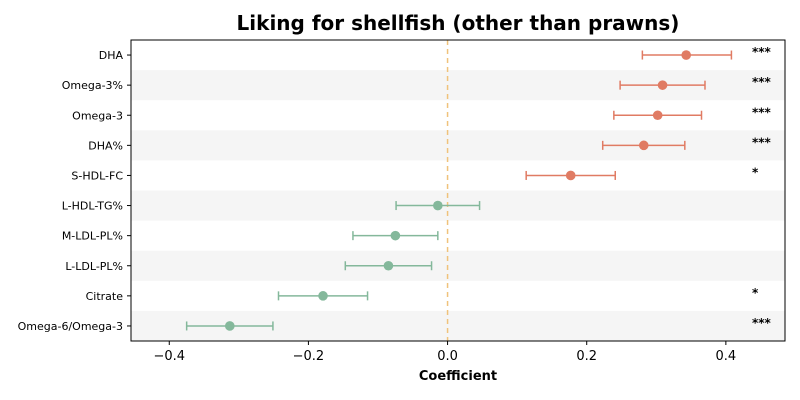 This screenshot has width=800, height=400. Describe the element at coordinates (92, 236) in the screenshot. I see `category-label: M-LDL-PL%` at that location.